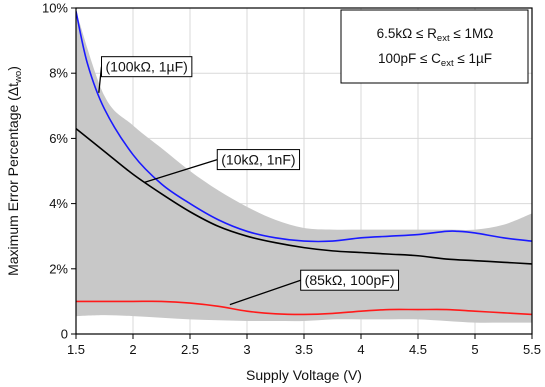  Describe the element at coordinates (418, 349) in the screenshot. I see `x-tick-label: 4.5` at that location.